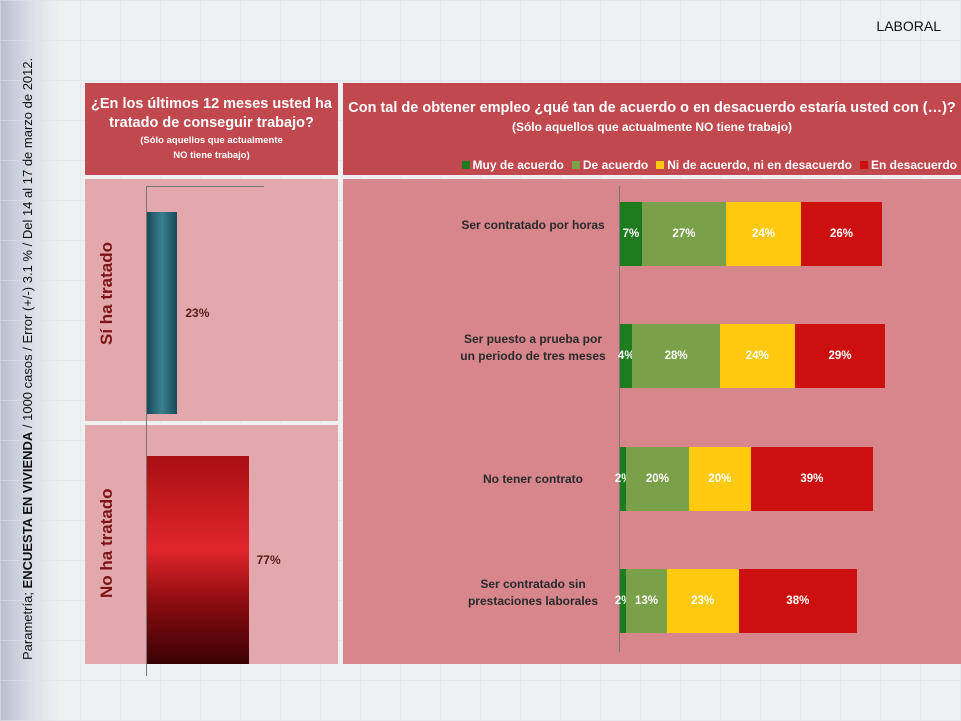  I want to click on bar-segment: 28%, so click(676, 356).